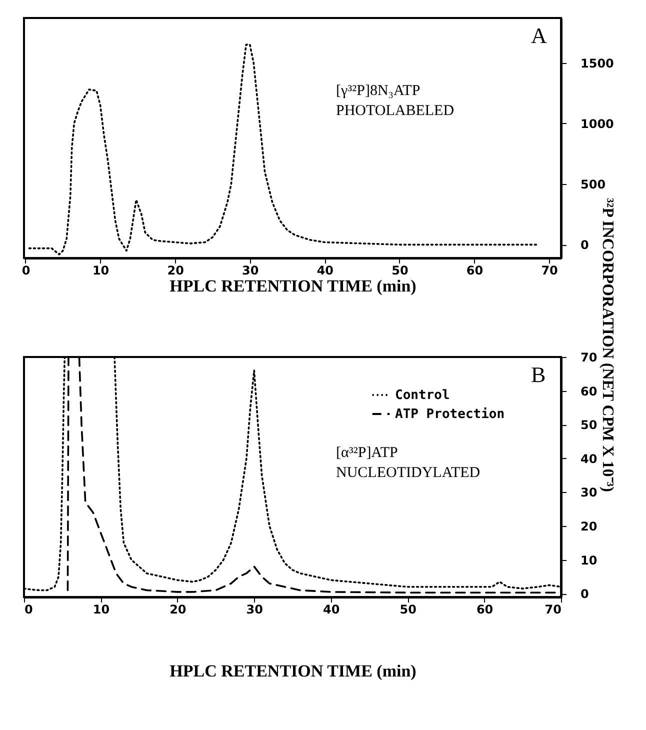 Image resolution: width=646 pixels, height=730 pixels. I want to click on y-tick-label: 1500, so click(597, 63).